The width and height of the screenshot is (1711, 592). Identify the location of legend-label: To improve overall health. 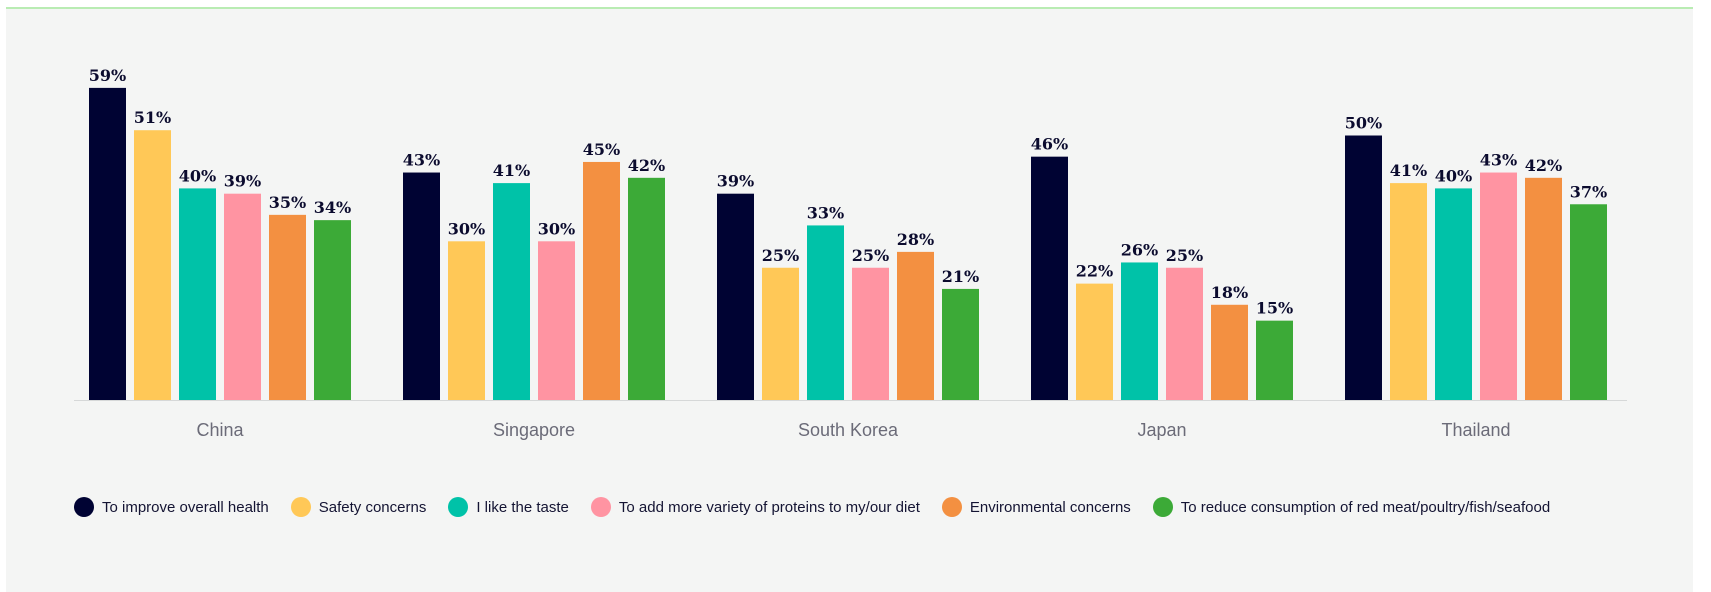
(185, 507).